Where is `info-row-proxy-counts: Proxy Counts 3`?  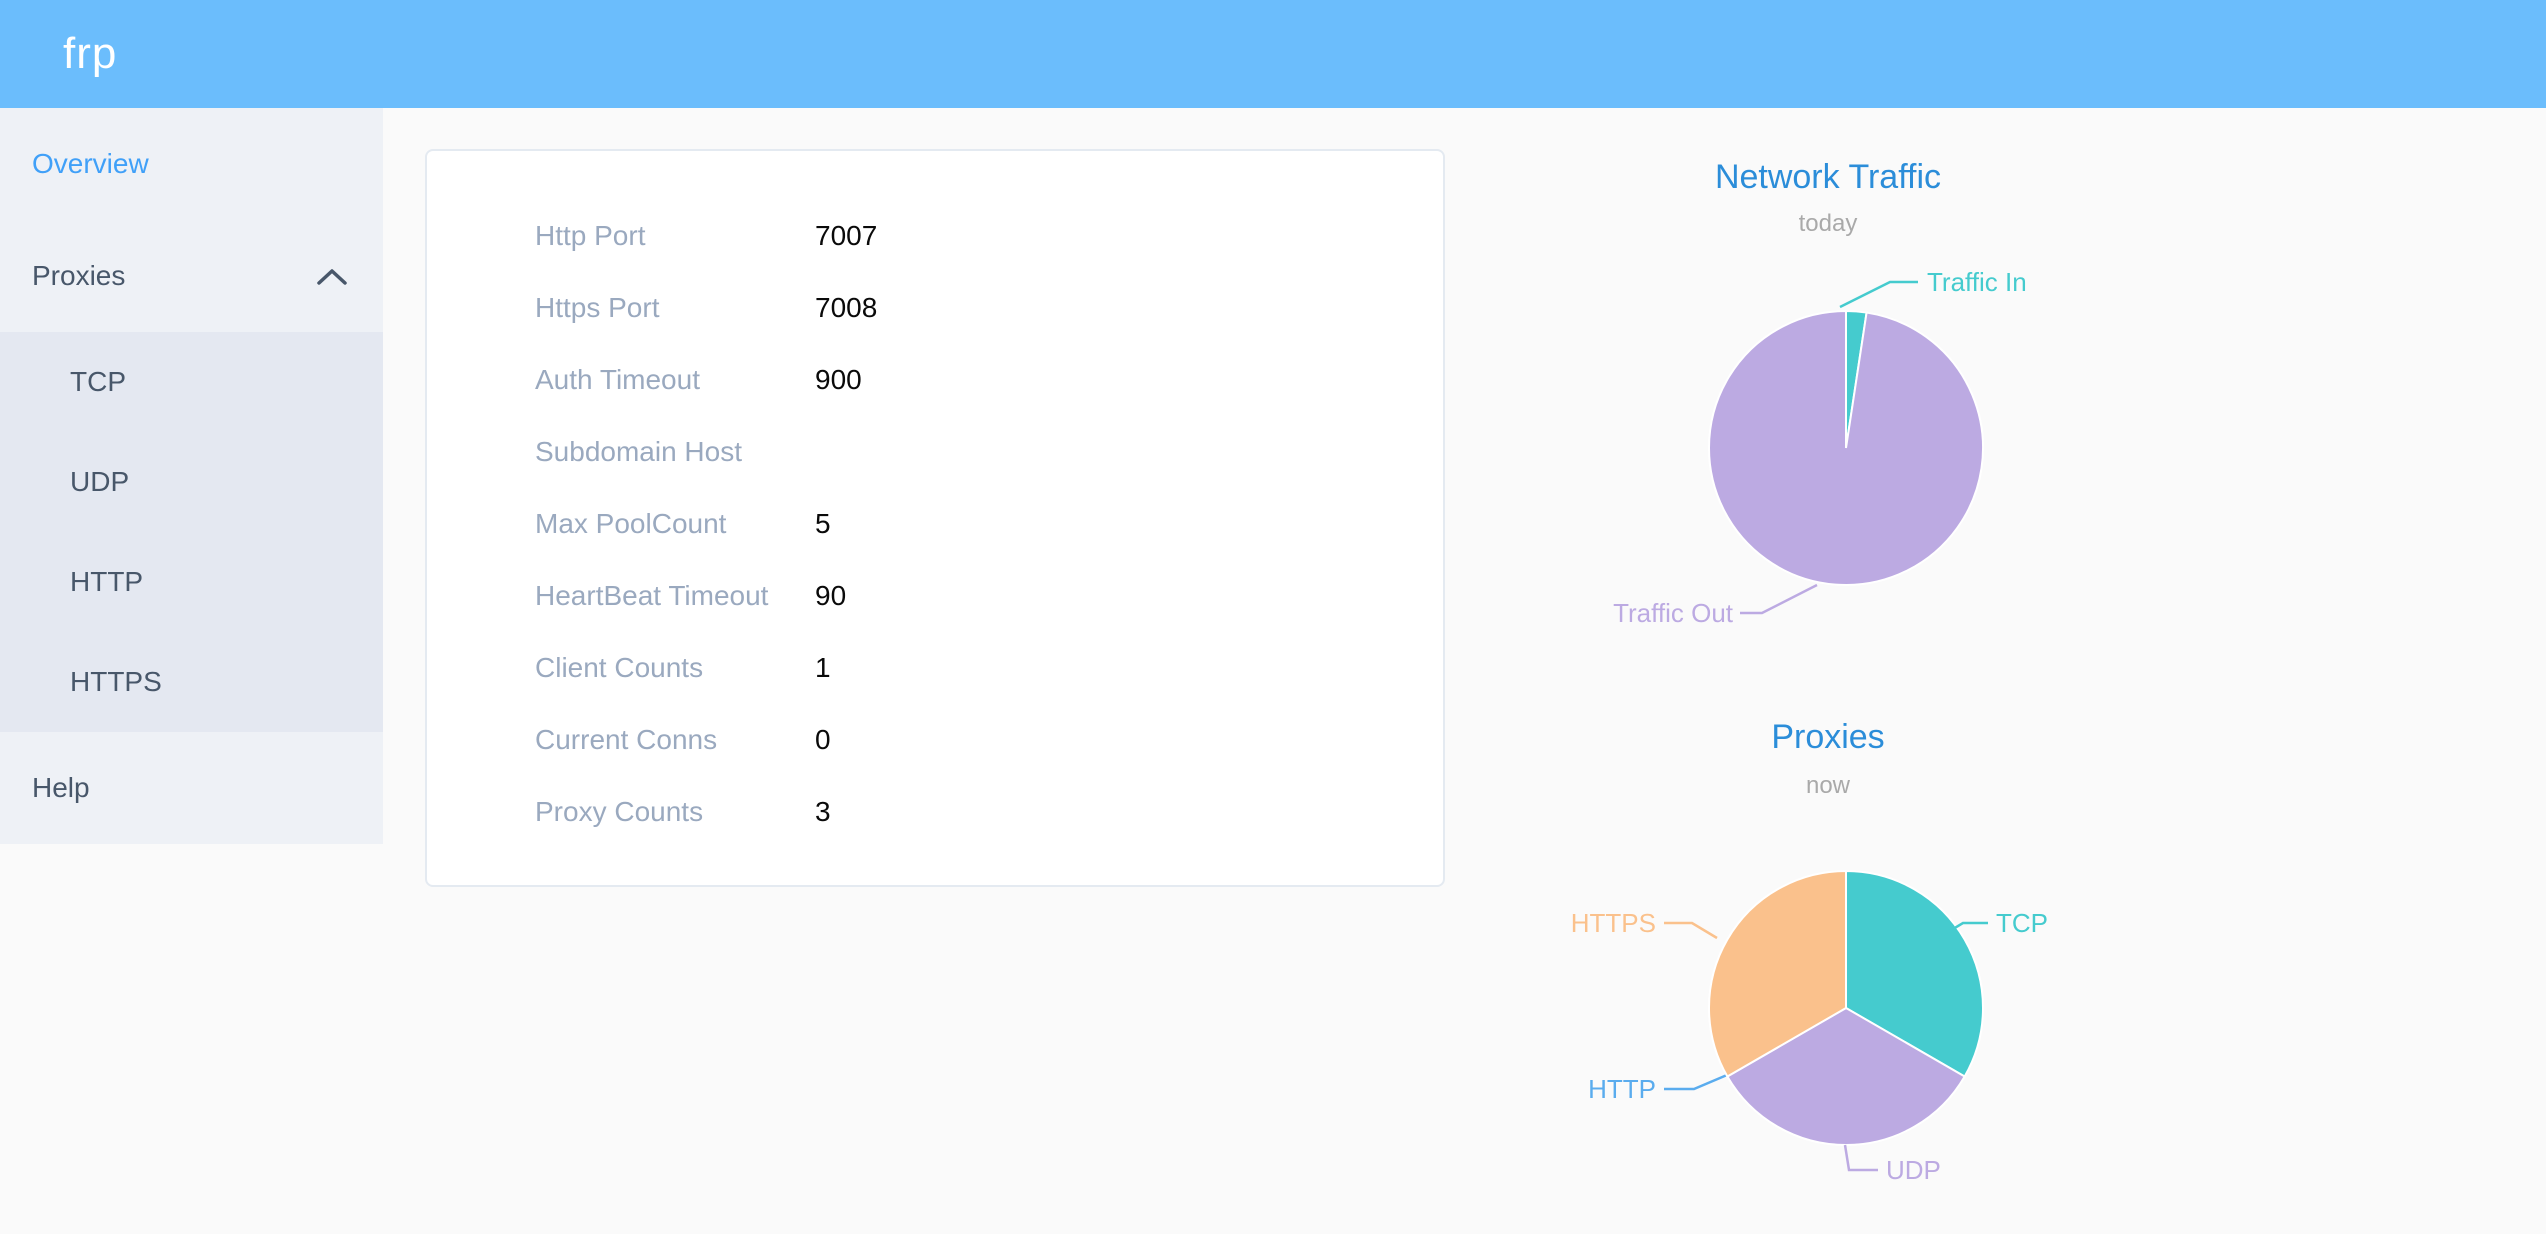
info-row-proxy-counts: Proxy Counts 3 is located at coordinates (935, 812).